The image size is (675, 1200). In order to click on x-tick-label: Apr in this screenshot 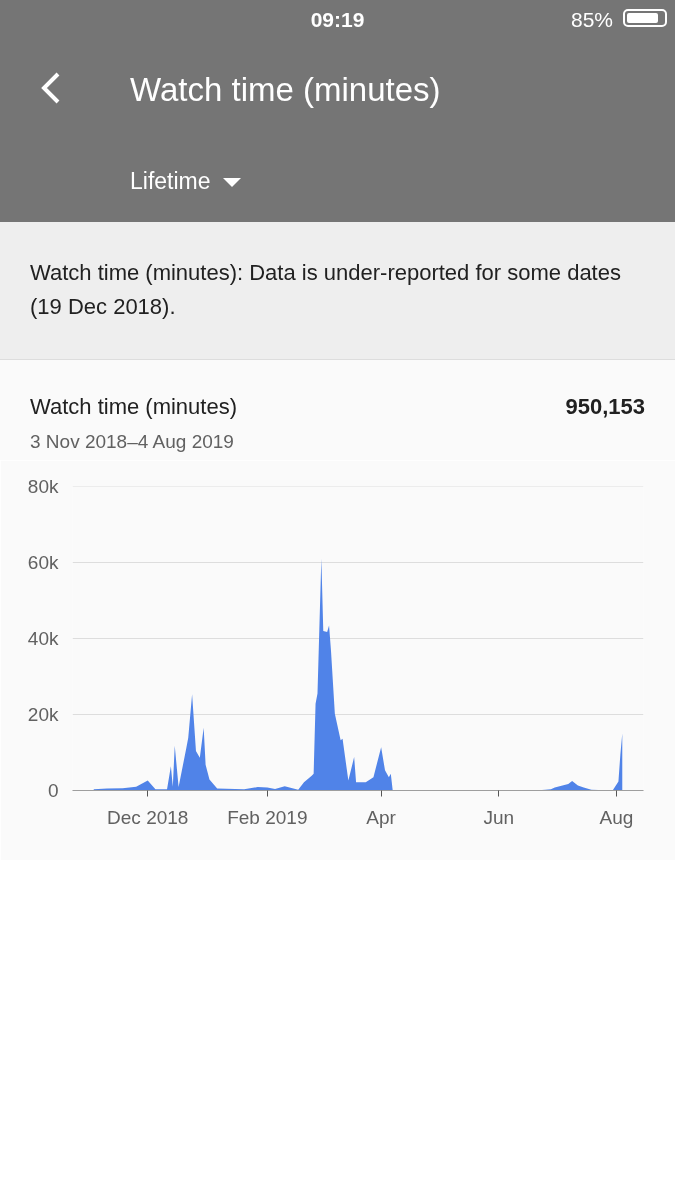, I will do `click(381, 817)`.